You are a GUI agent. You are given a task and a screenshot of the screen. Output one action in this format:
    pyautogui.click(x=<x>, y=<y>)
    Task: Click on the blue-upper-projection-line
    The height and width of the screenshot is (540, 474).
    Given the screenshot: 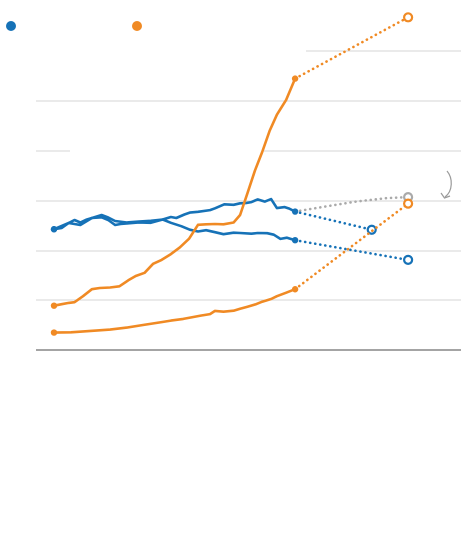 What is the action you would take?
    pyautogui.click(x=333, y=220)
    